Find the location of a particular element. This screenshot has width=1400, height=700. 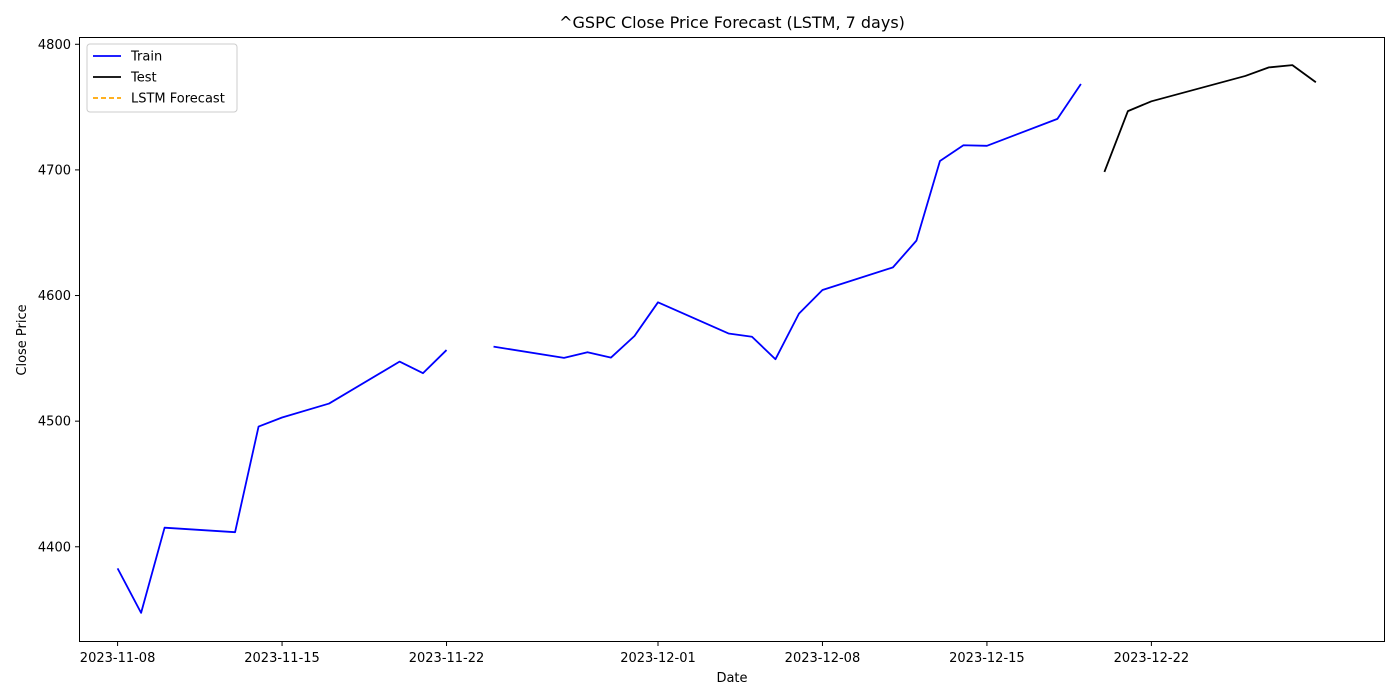

y-axis-label: Close Price is located at coordinates (22, 339).